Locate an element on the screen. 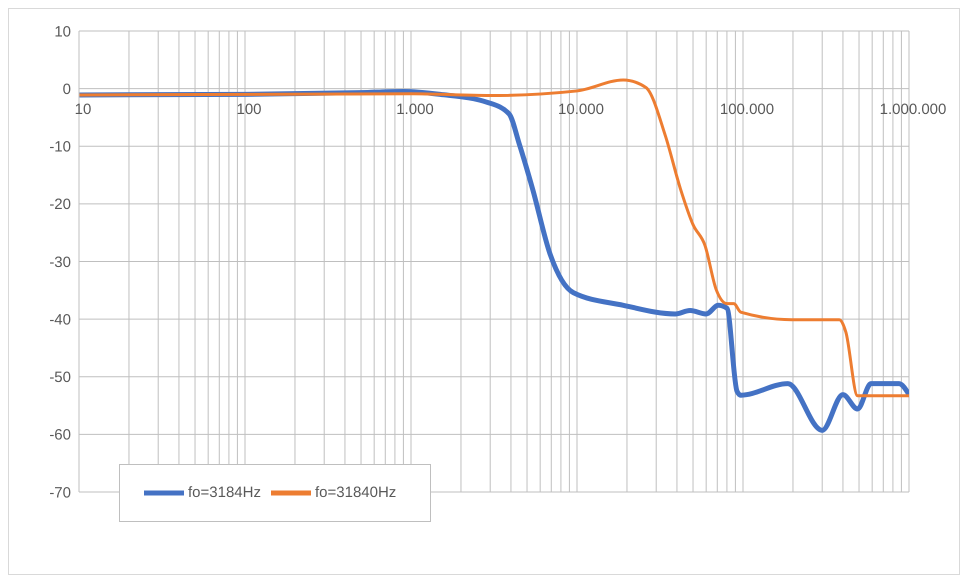 The image size is (966, 581). x-tick-label: 100.000 is located at coordinates (747, 109).